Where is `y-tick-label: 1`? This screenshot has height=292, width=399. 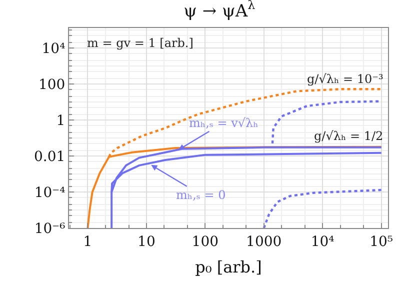
y-tick-label: 1 is located at coordinates (61, 120).